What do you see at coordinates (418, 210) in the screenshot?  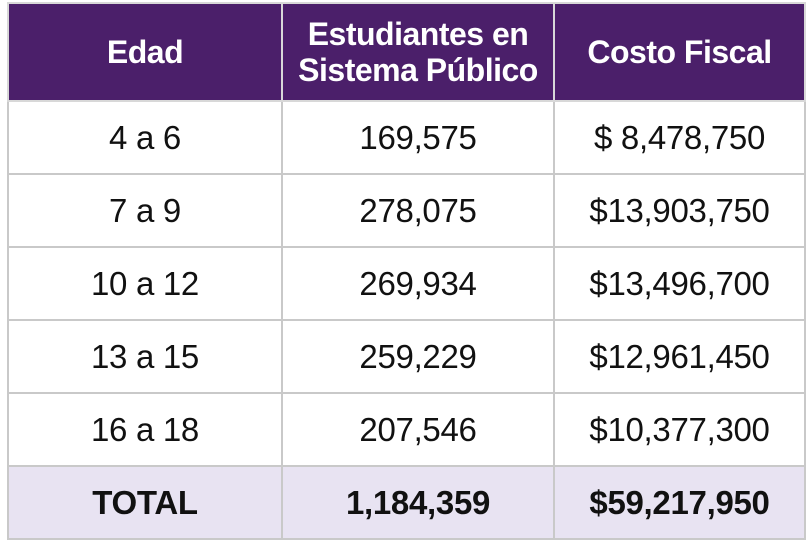 I see `cell-estudiantes: 278,075` at bounding box center [418, 210].